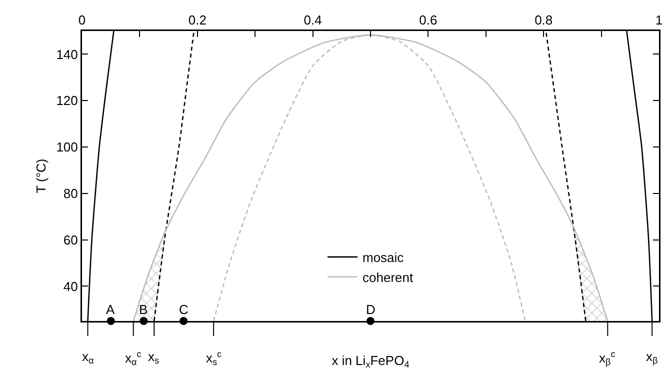 This screenshot has width=664, height=381. Describe the element at coordinates (371, 309) in the screenshot. I see `annotation: D` at that location.